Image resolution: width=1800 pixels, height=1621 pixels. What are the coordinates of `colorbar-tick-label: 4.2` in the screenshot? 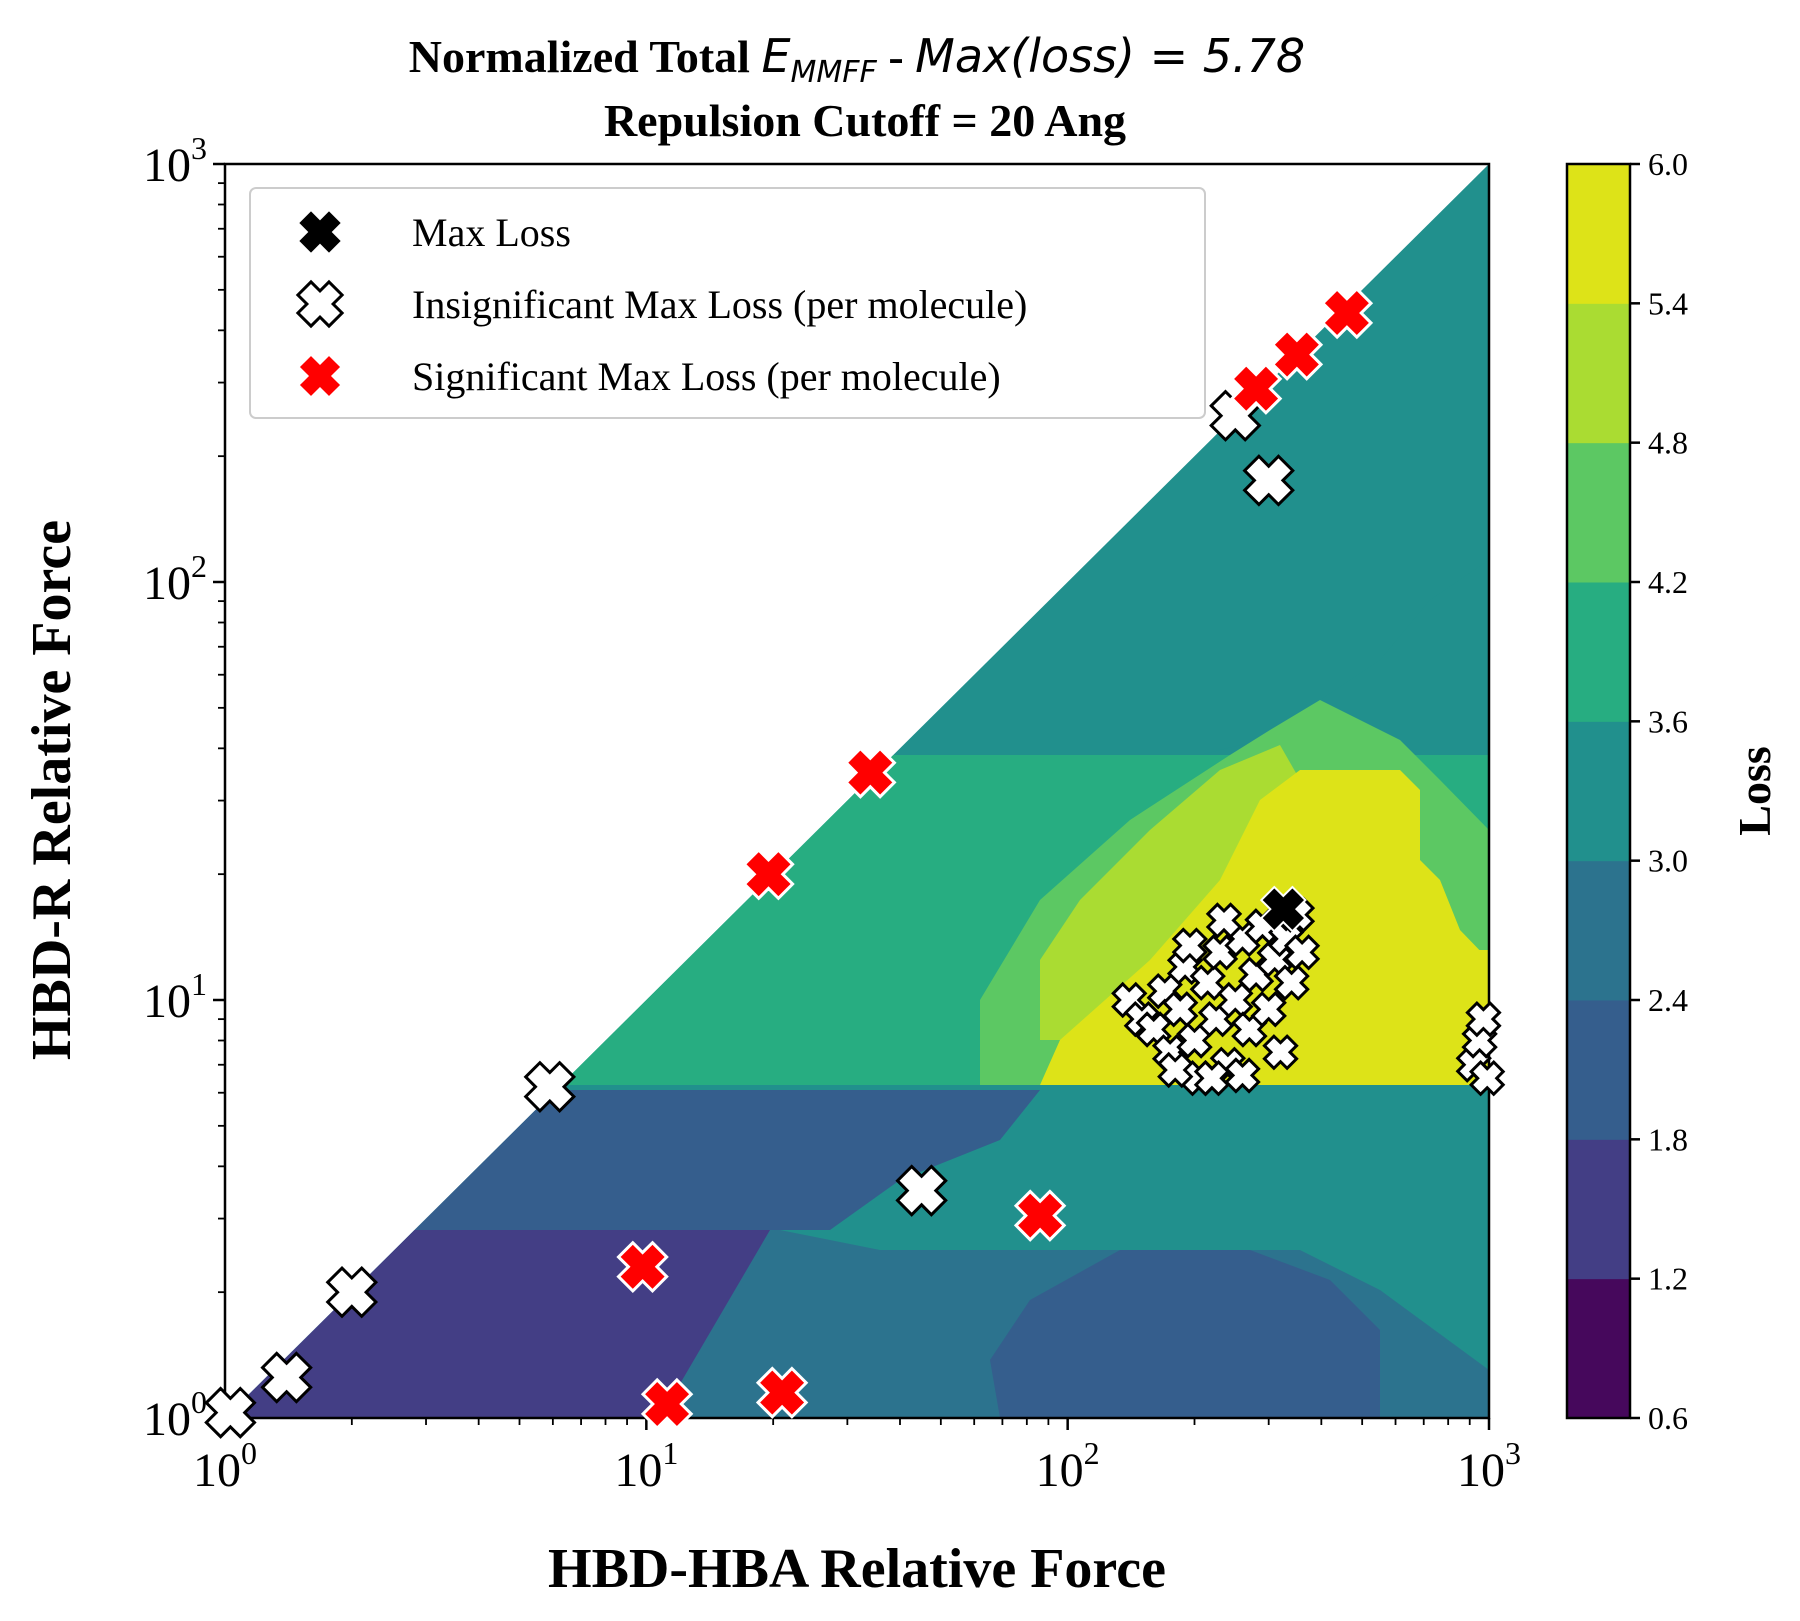 It's located at (1668, 582).